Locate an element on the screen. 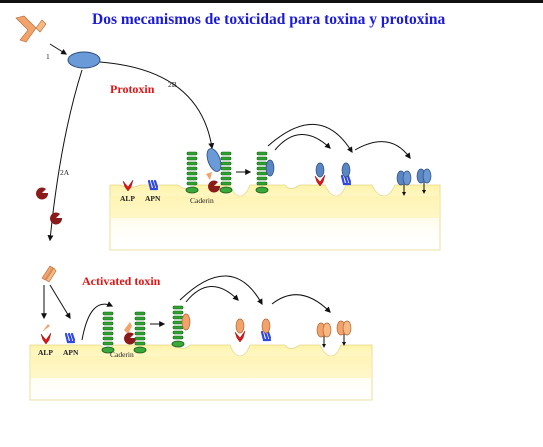 The height and width of the screenshot is (447, 543). toxin-on-caderin is located at coordinates (270, 168).